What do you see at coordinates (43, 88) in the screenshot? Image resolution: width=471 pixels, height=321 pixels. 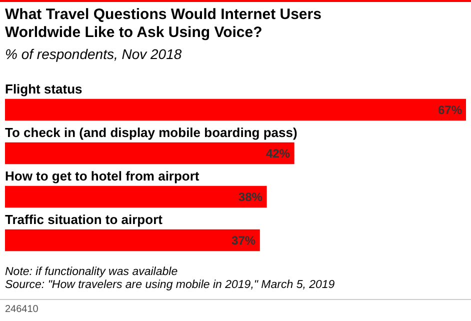 I see `y-tick-label: Flight status` at bounding box center [43, 88].